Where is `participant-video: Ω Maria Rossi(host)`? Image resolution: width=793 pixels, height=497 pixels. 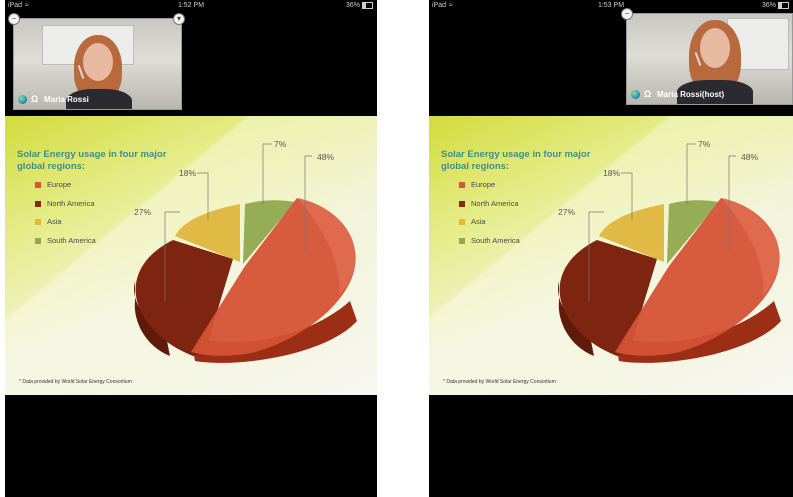 participant-video: Ω Maria Rossi(host) is located at coordinates (709, 59).